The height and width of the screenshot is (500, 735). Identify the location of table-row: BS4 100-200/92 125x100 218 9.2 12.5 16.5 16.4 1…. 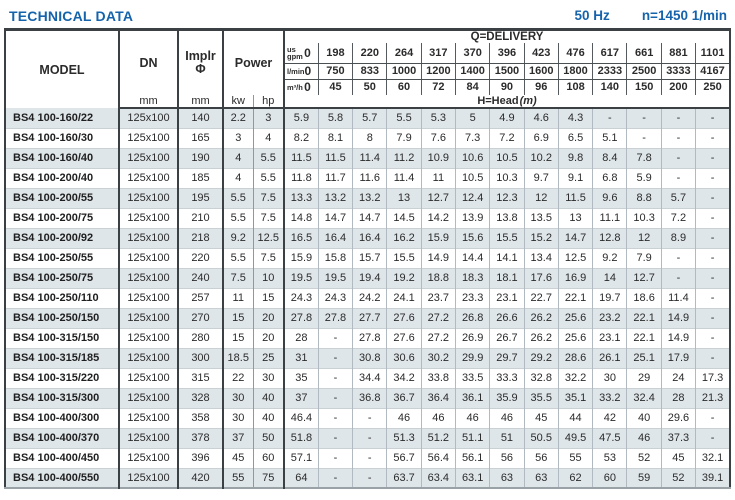
(367, 237).